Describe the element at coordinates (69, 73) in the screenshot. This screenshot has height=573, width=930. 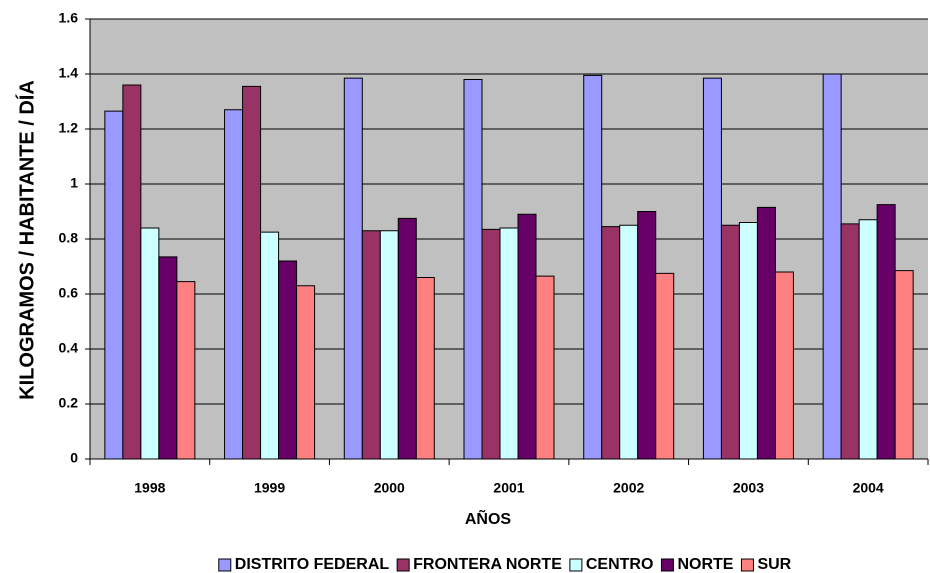
I see `y-tick-label: 1.4` at that location.